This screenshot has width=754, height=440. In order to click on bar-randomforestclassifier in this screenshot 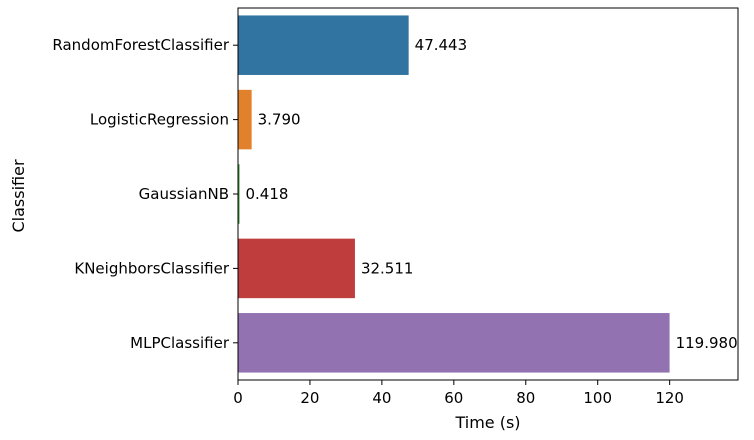, I will do `click(323, 45)`.